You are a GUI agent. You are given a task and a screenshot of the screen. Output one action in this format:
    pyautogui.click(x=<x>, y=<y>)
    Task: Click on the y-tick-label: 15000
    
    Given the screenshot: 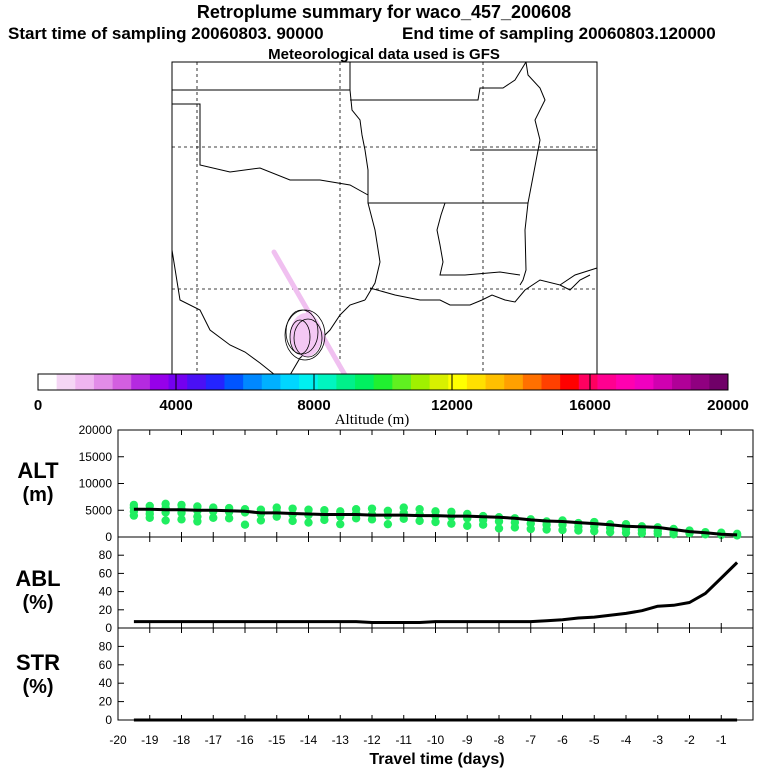 What is the action you would take?
    pyautogui.click(x=96, y=457)
    